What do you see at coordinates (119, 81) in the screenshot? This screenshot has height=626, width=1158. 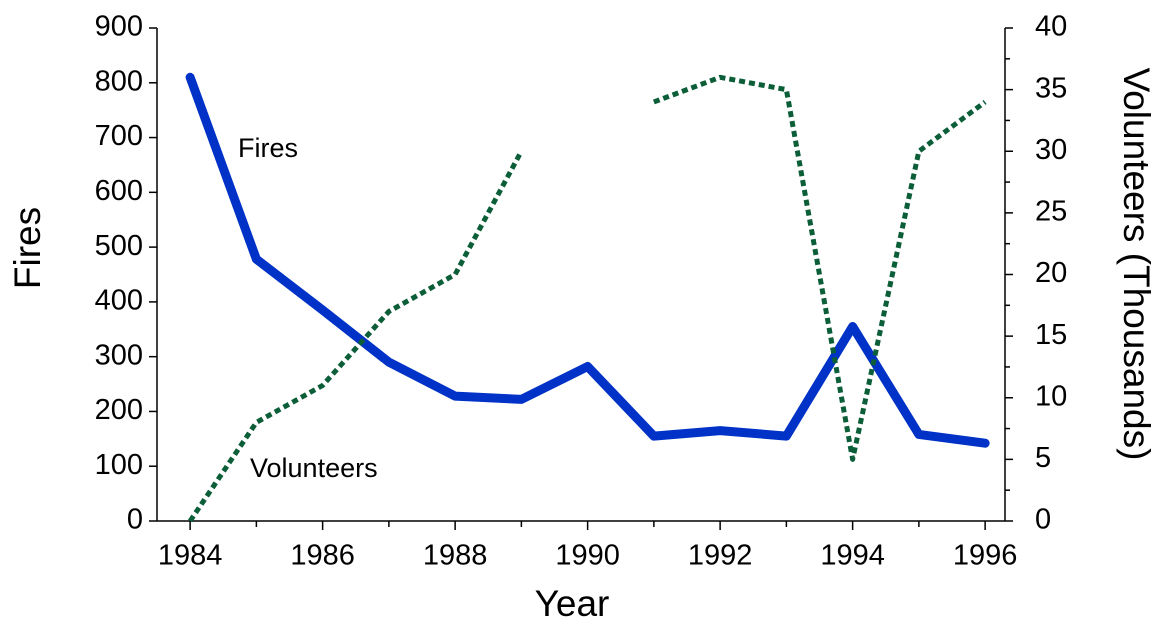 I see `y-tick-label: 800` at bounding box center [119, 81].